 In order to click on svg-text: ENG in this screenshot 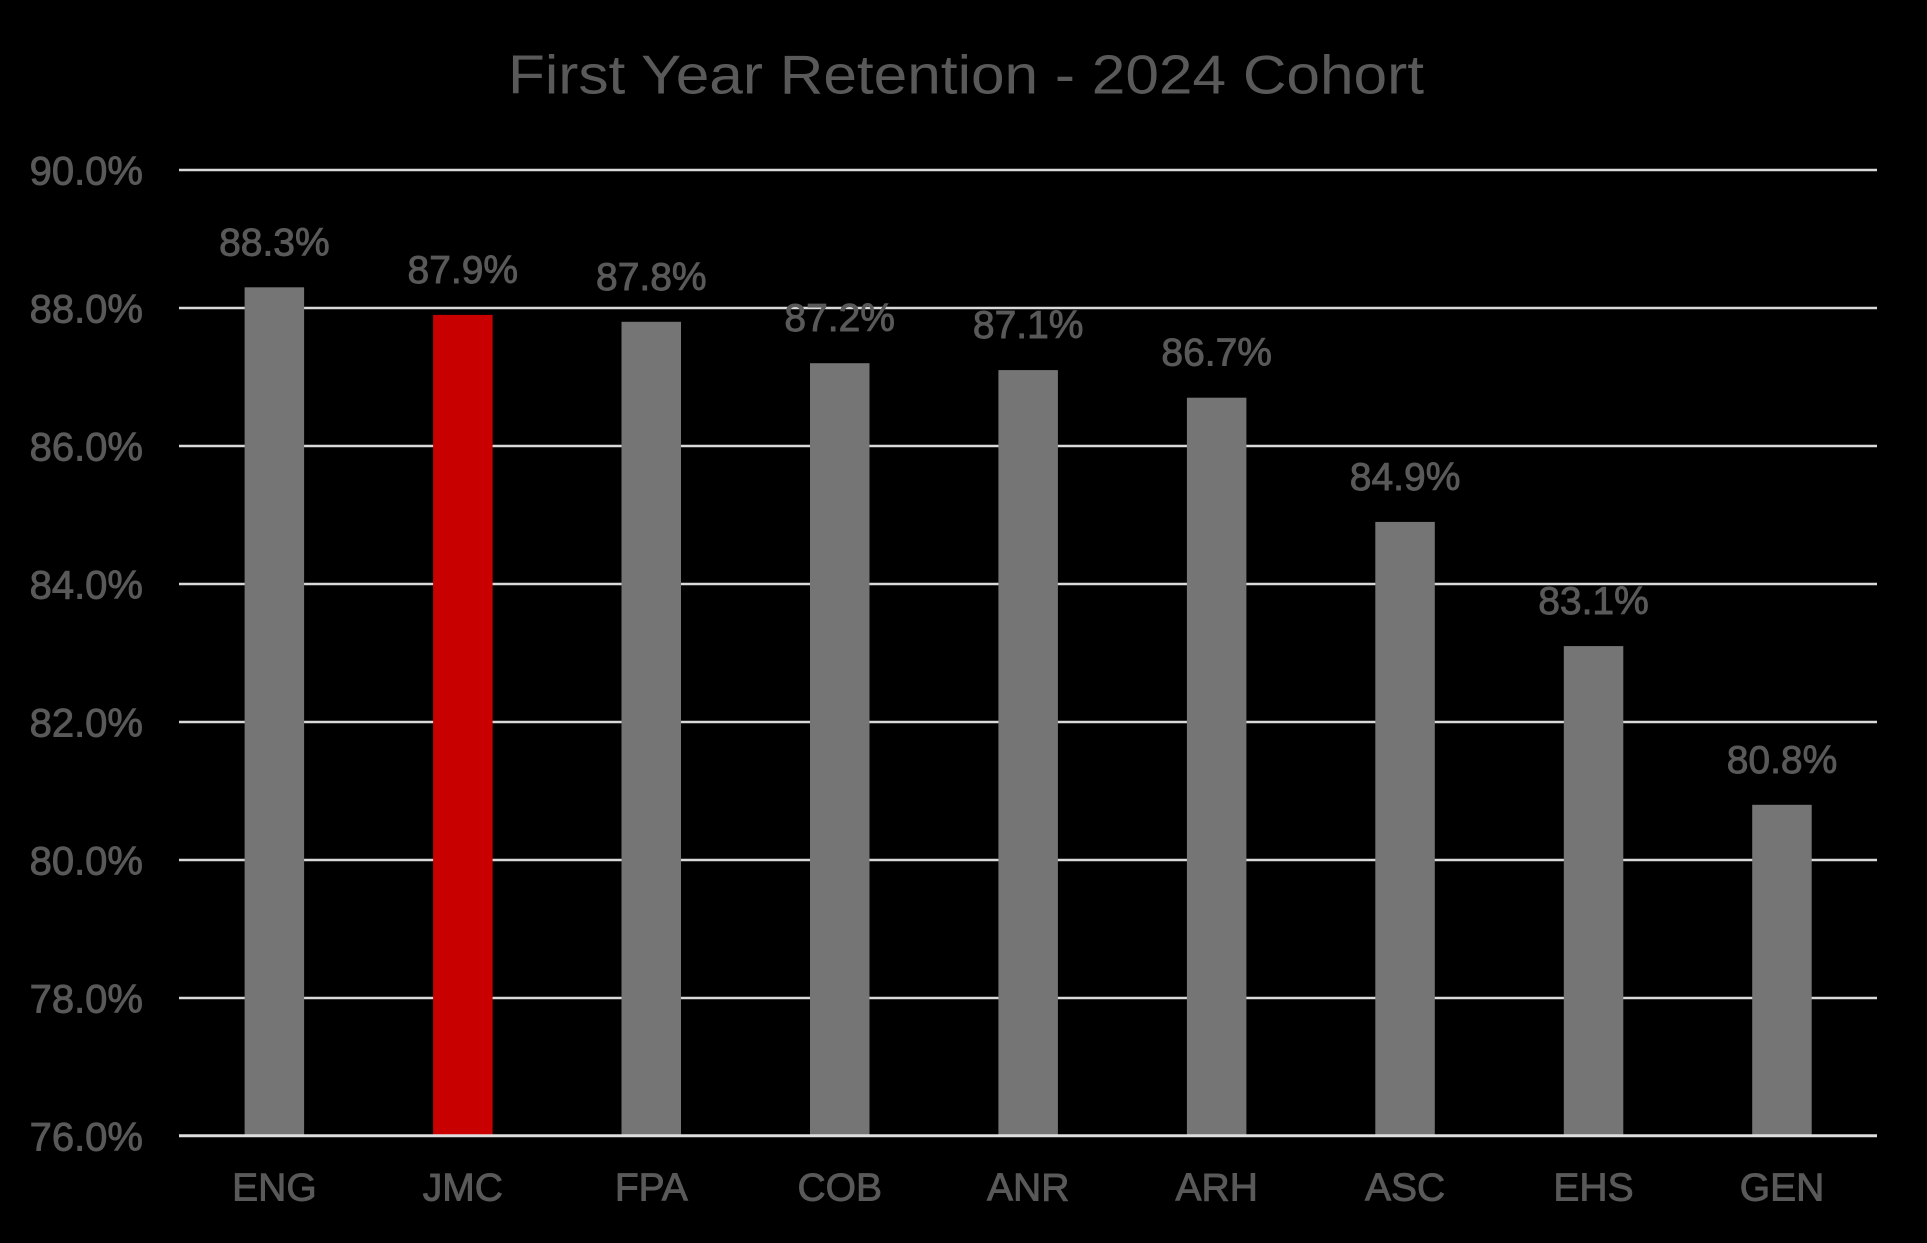, I will do `click(274, 1188)`.